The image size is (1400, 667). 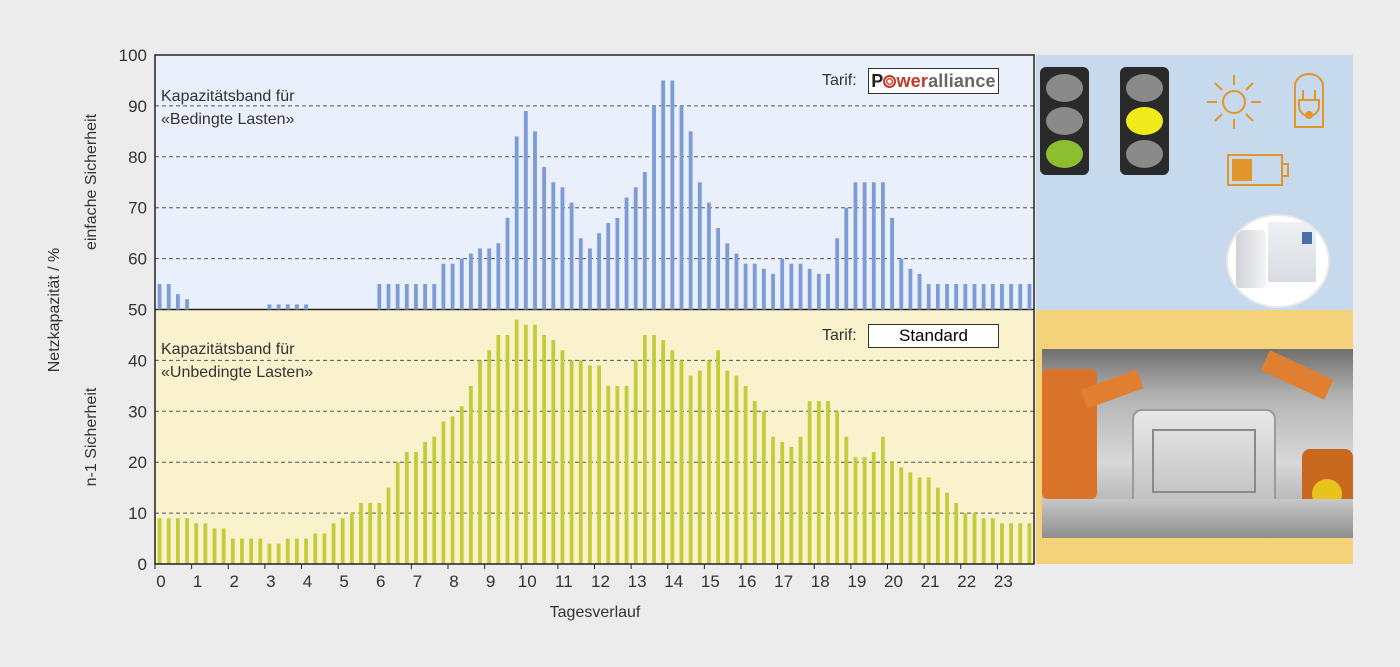 What do you see at coordinates (137, 411) in the screenshot?
I see `y-tick-label: 30` at bounding box center [137, 411].